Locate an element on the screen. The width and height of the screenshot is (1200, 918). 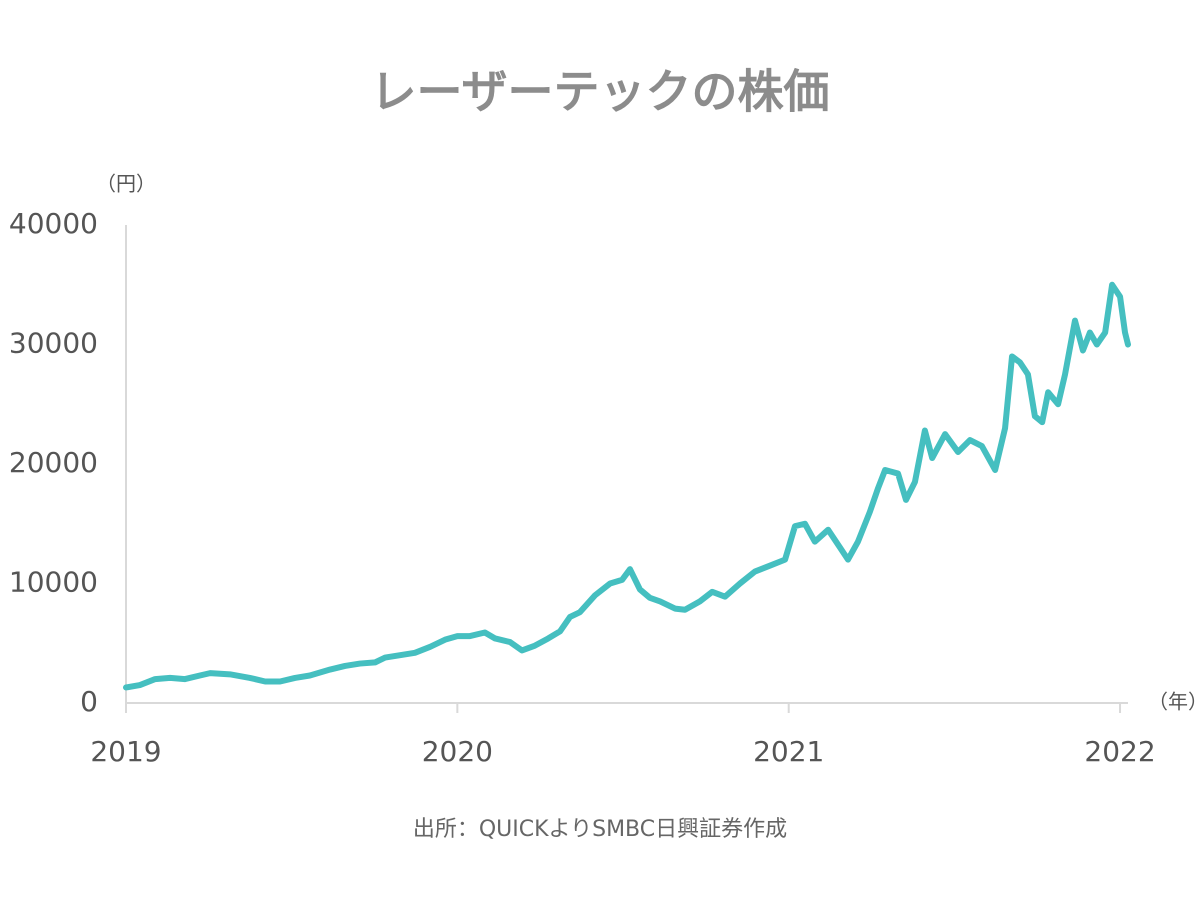
x-tick-label: 2021 is located at coordinates (788, 751).